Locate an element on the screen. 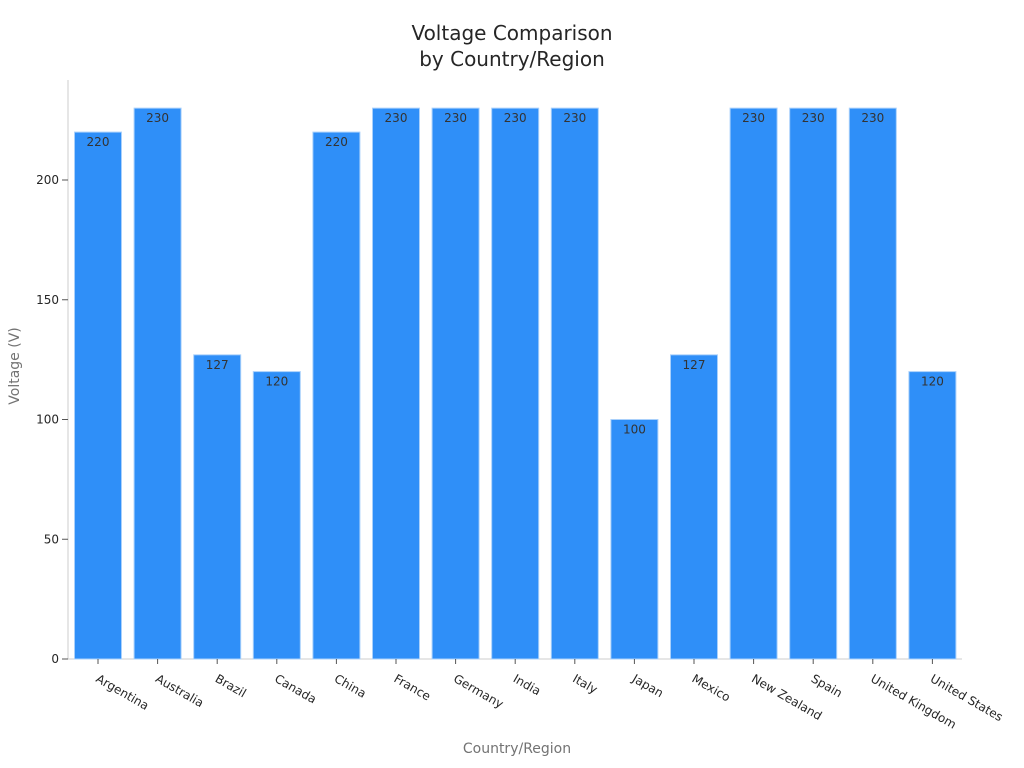 Image resolution: width=1024 pixels, height=768 pixels. x-tick-label: Germany is located at coordinates (478, 691).